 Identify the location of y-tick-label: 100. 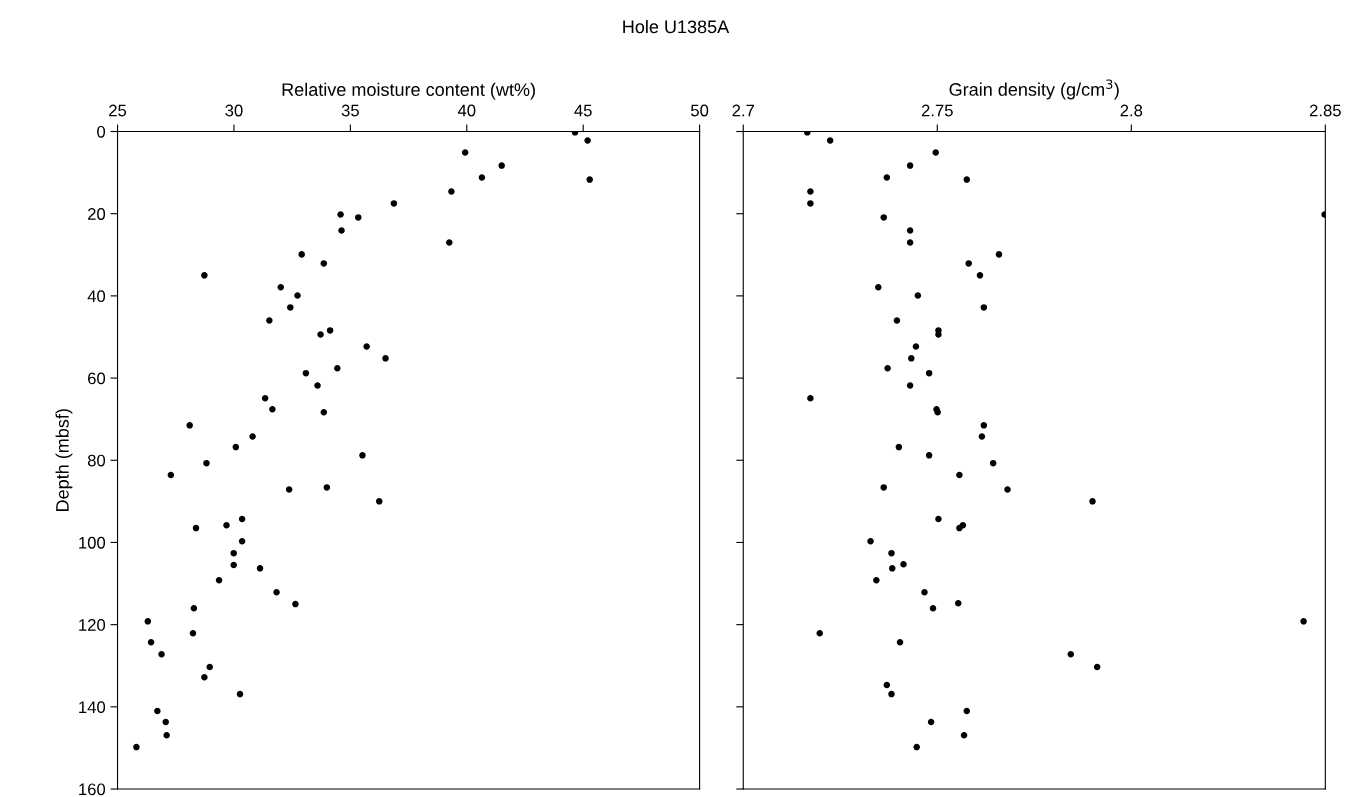
(92, 542).